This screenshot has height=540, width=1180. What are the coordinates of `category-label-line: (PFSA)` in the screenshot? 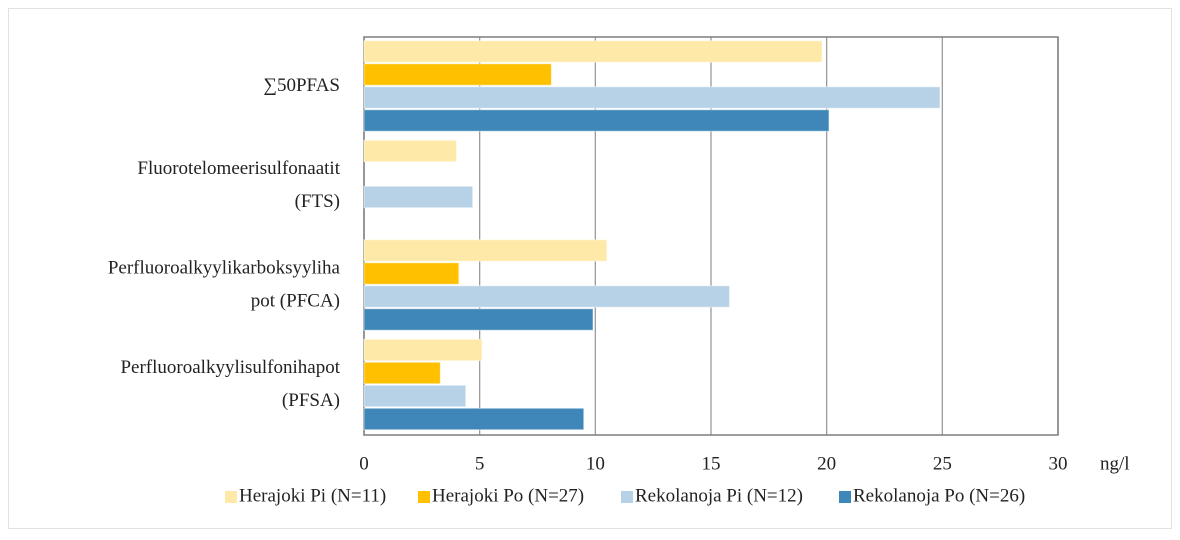 It's located at (311, 400).